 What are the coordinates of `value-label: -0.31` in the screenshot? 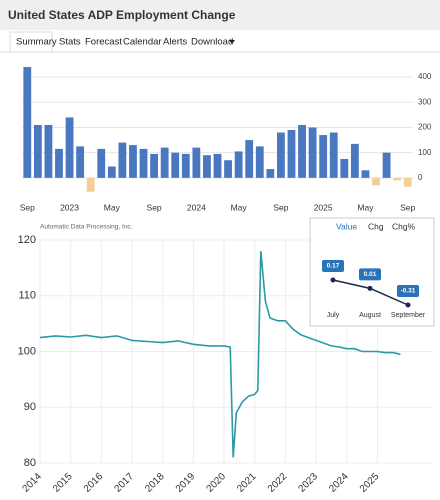 It's located at (408, 291).